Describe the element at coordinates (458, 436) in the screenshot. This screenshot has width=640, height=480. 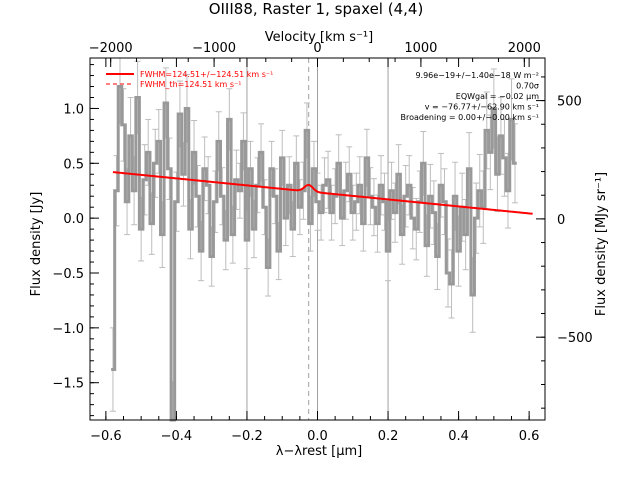
I see `x-tick-label-5: 0.4` at that location.